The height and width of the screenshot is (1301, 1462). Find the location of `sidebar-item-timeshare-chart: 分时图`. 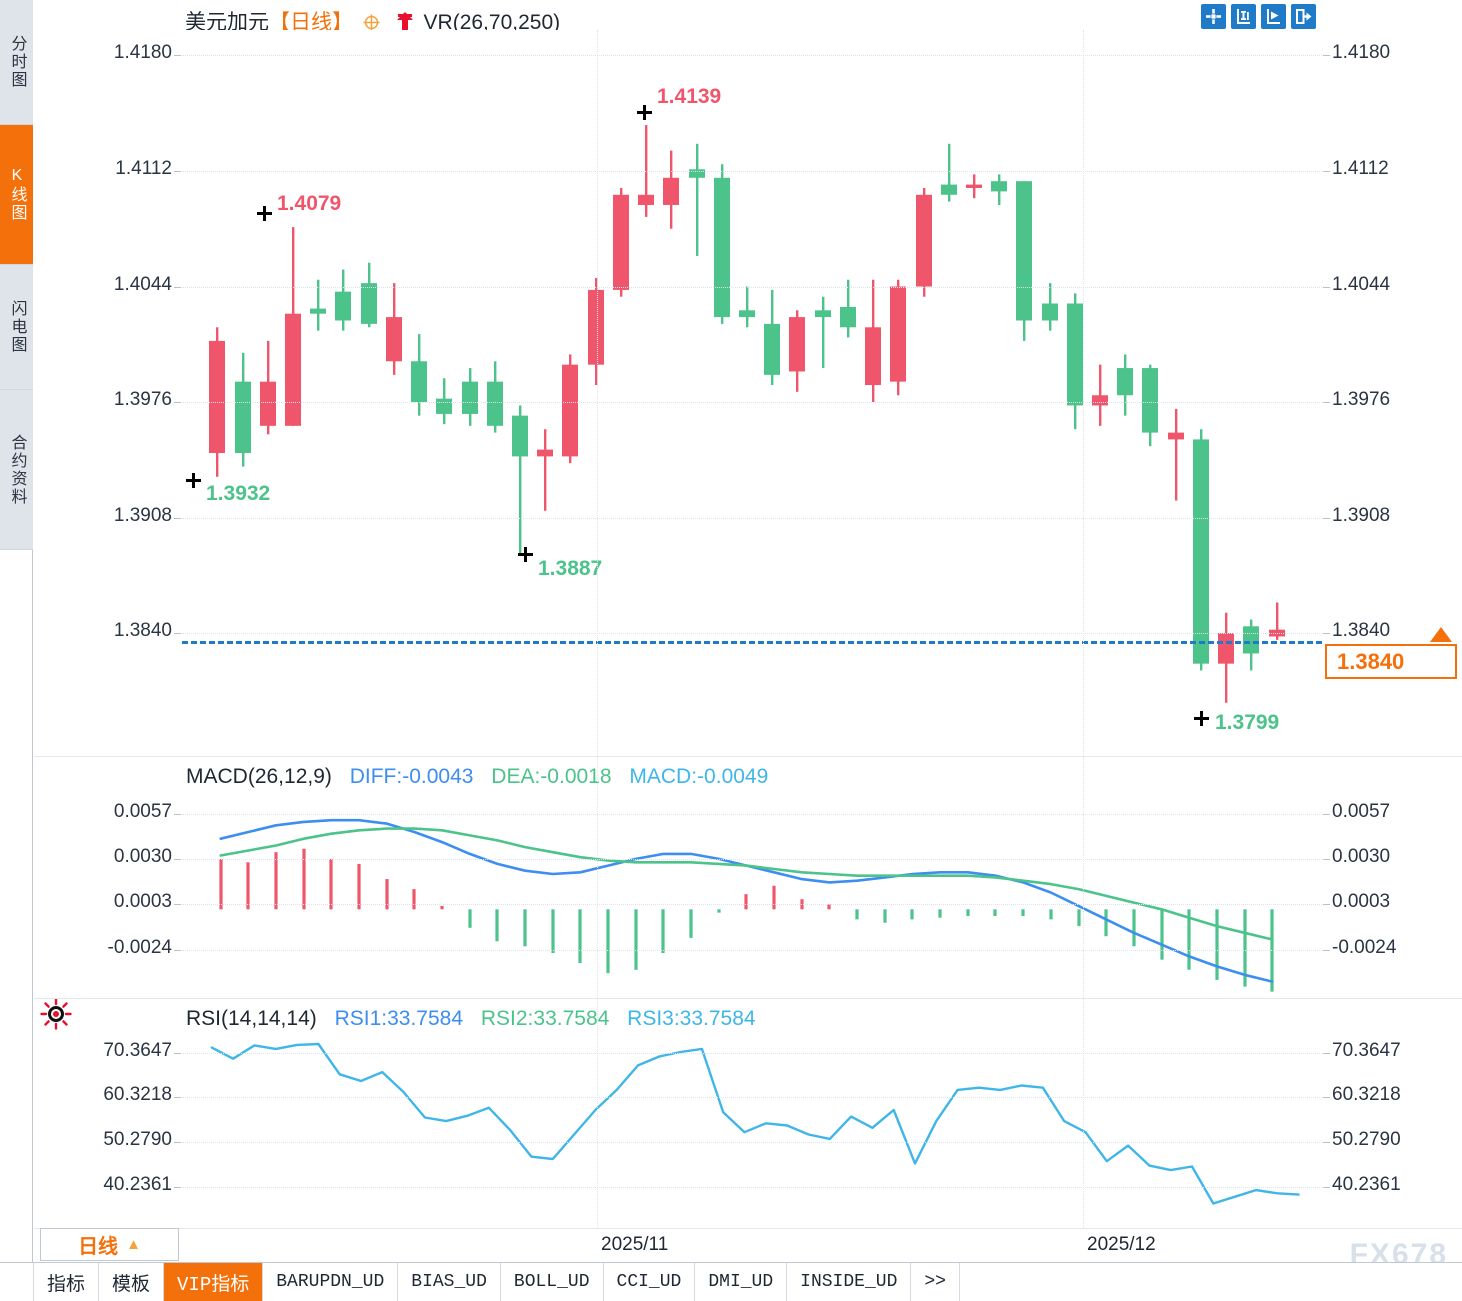

sidebar-item-timeshare-chart: 分时图 is located at coordinates (16, 62).